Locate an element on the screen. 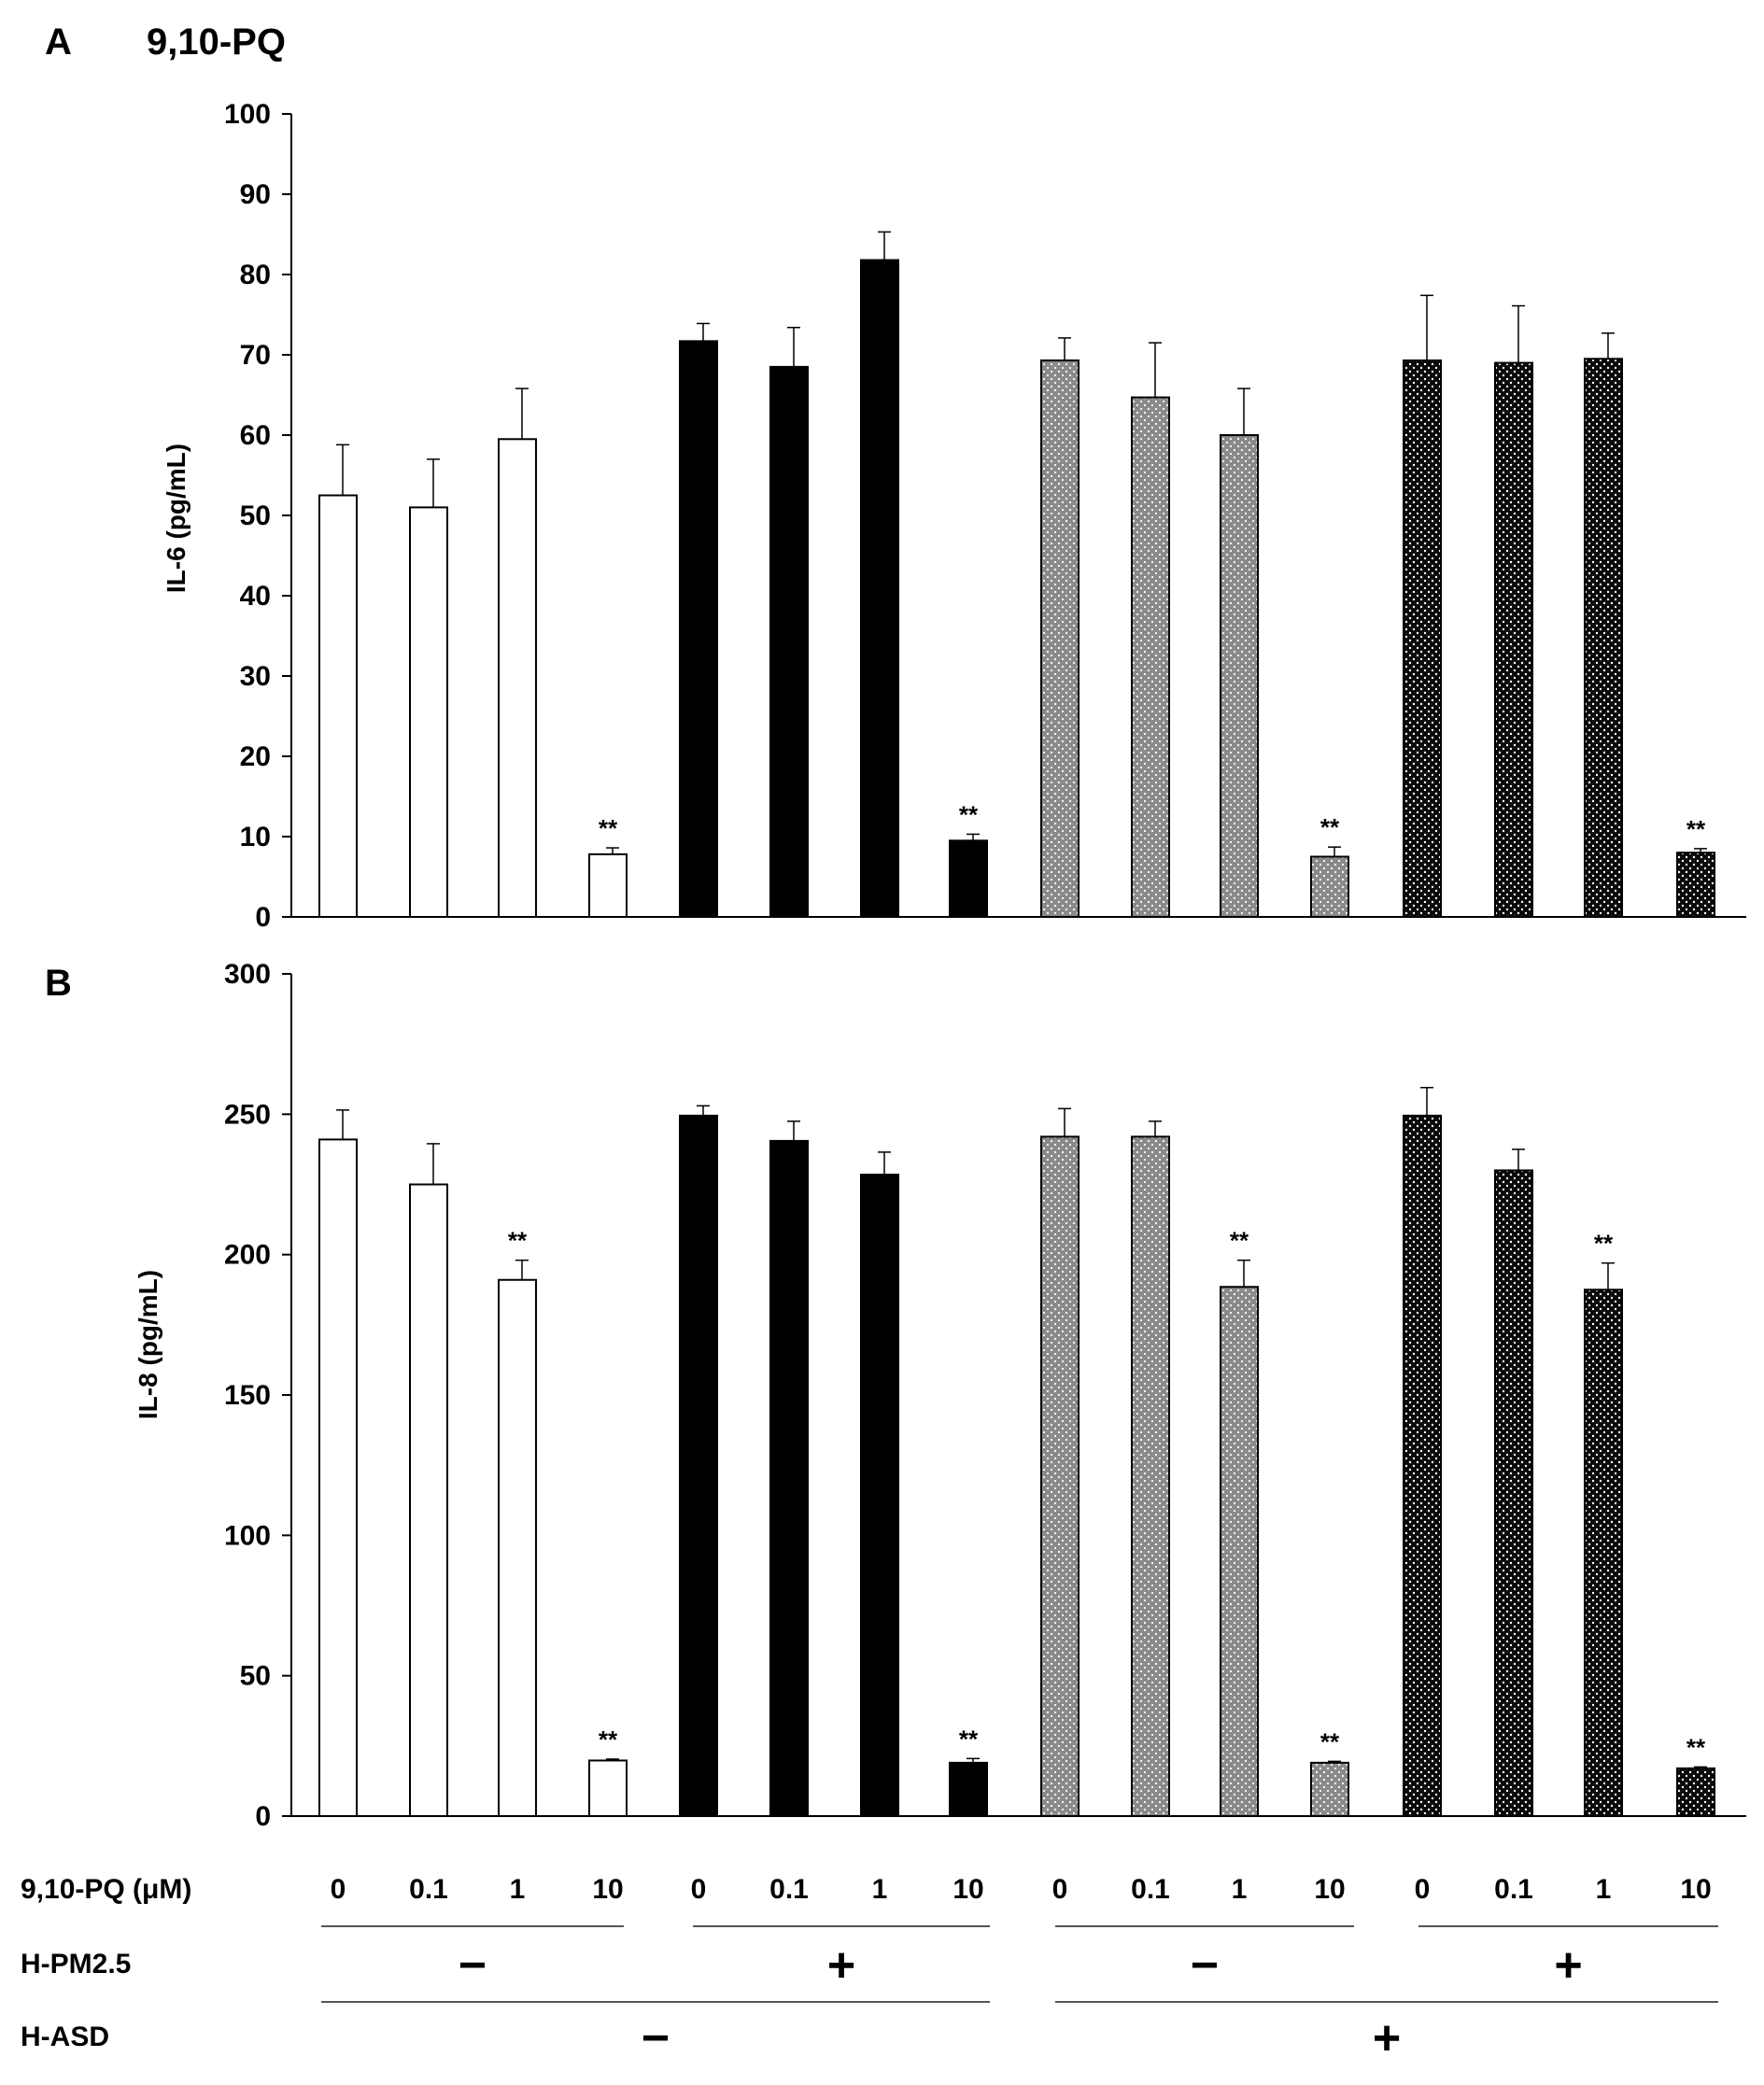  panel-b-y-tick-label: 250 is located at coordinates (247, 1114).